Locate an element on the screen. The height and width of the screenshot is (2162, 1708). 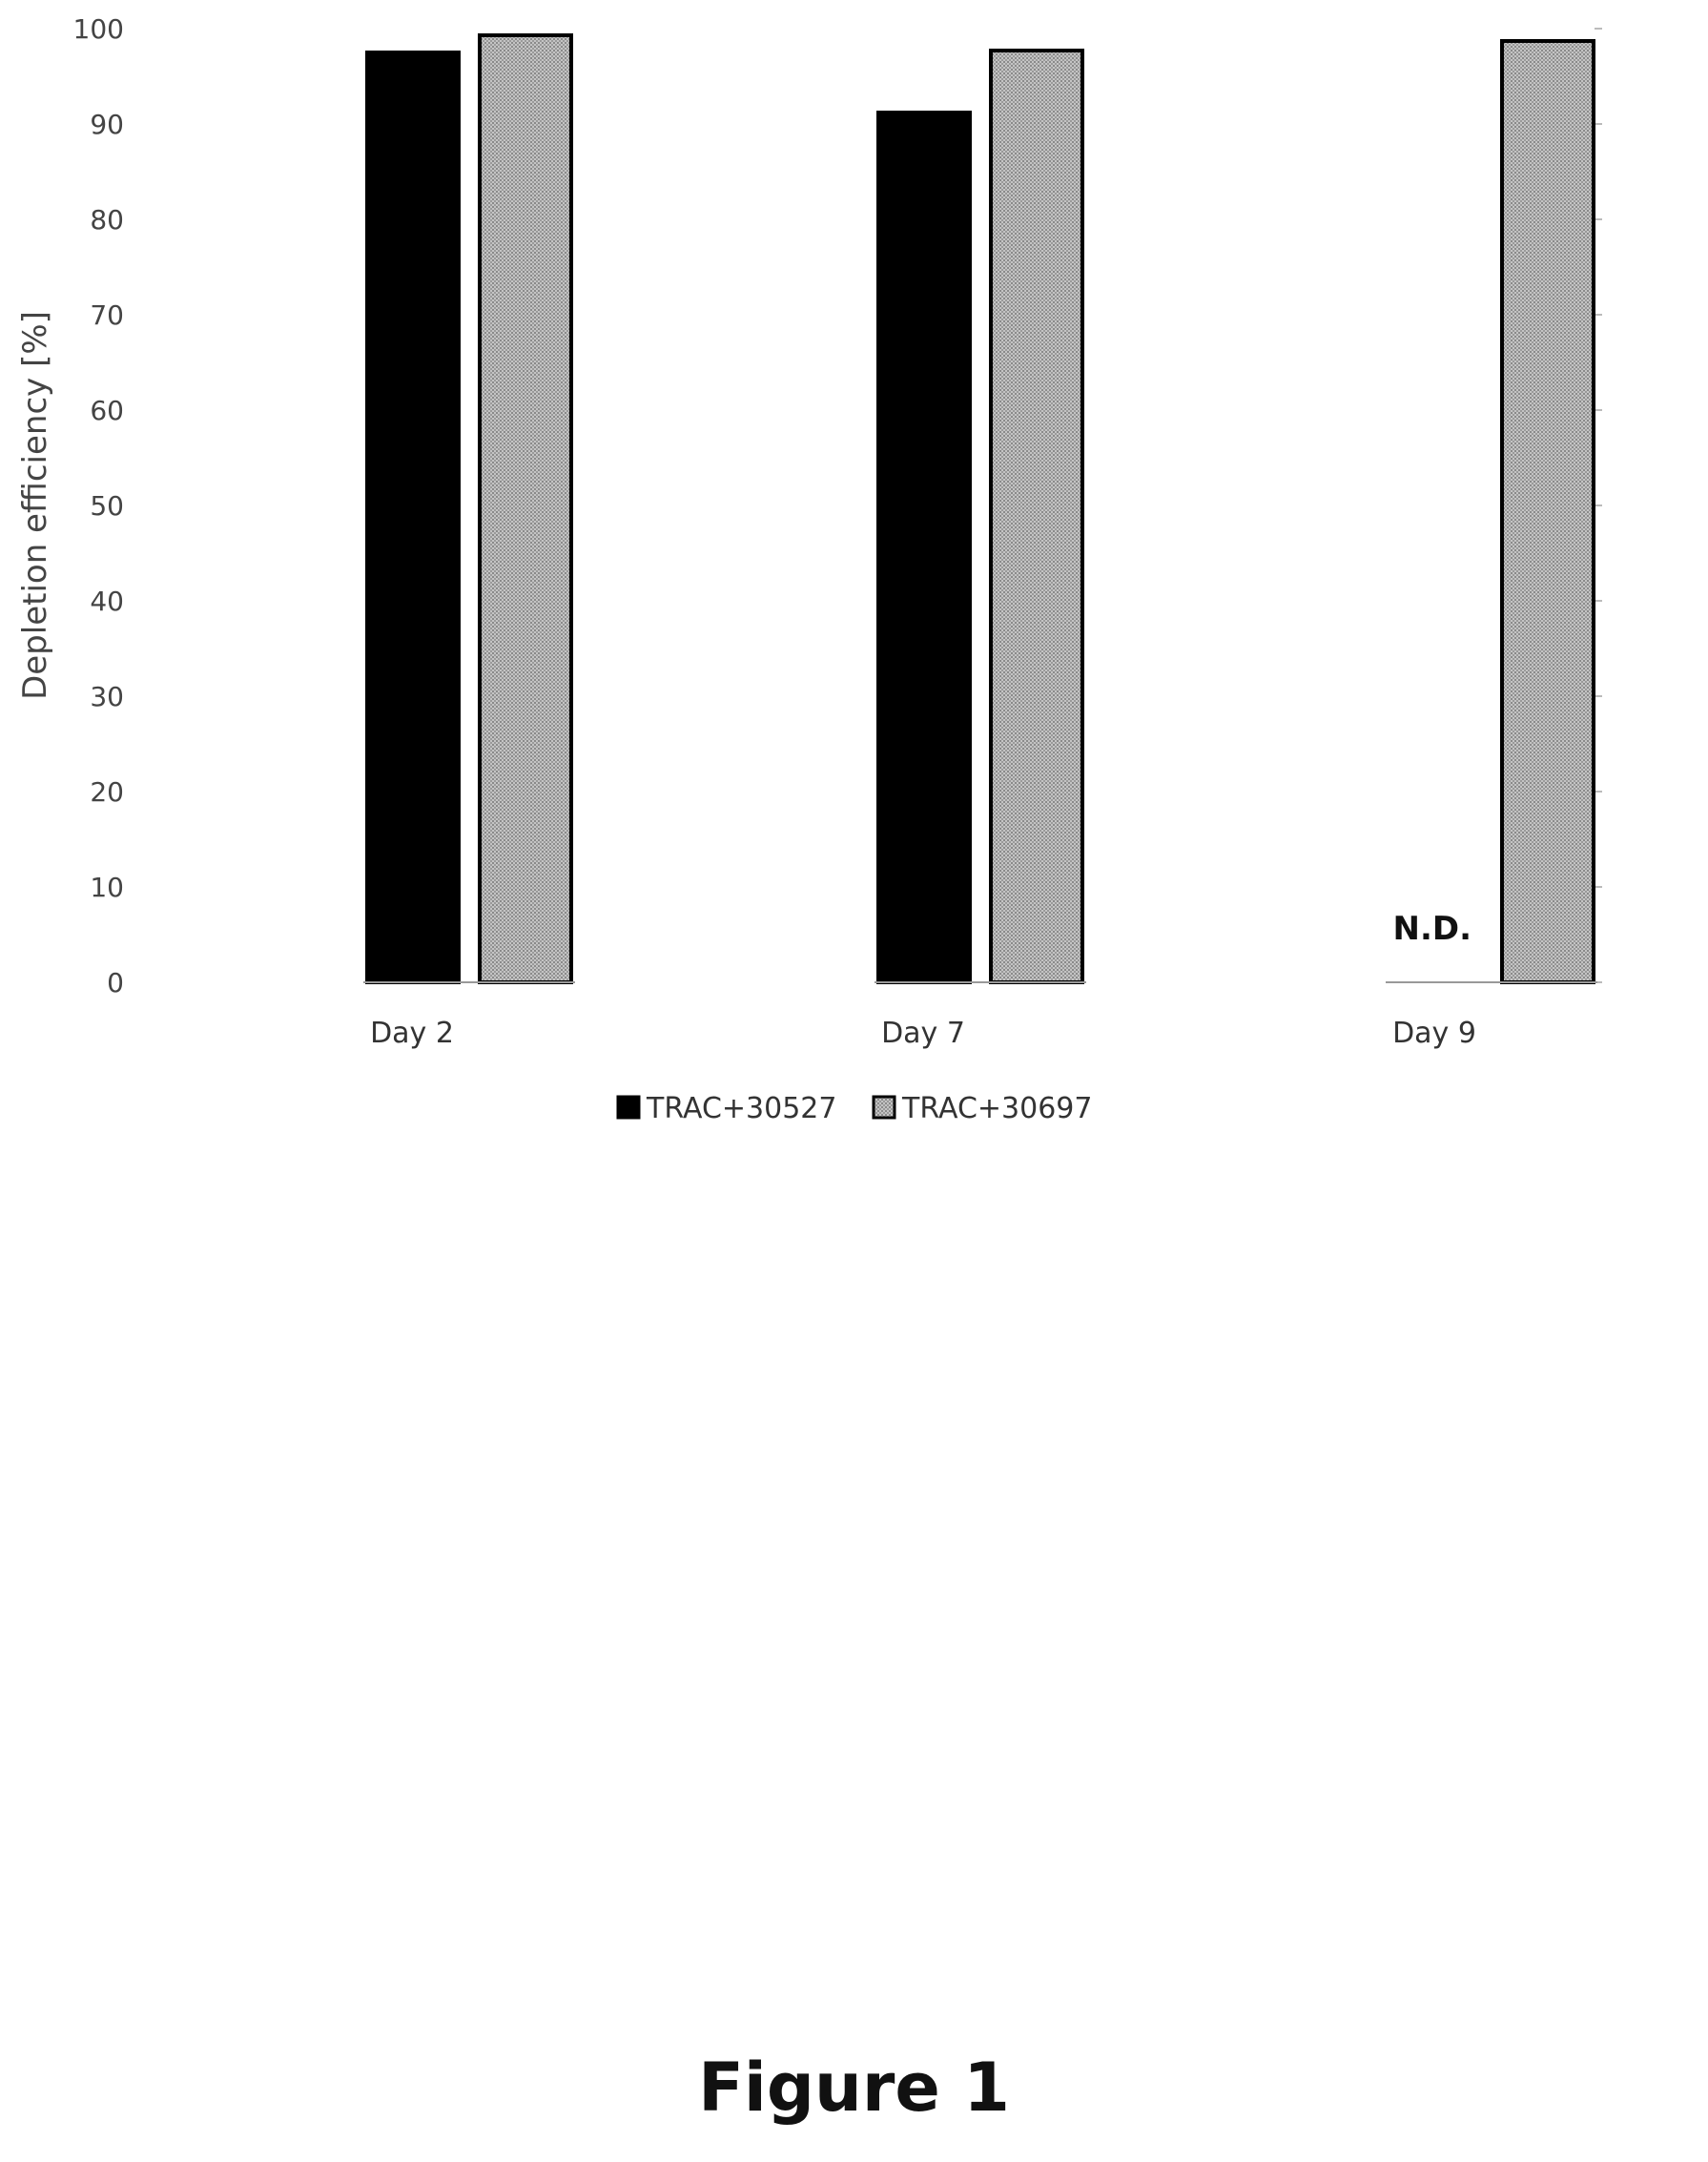
y-tick-label: 10 is located at coordinates (107, 887).